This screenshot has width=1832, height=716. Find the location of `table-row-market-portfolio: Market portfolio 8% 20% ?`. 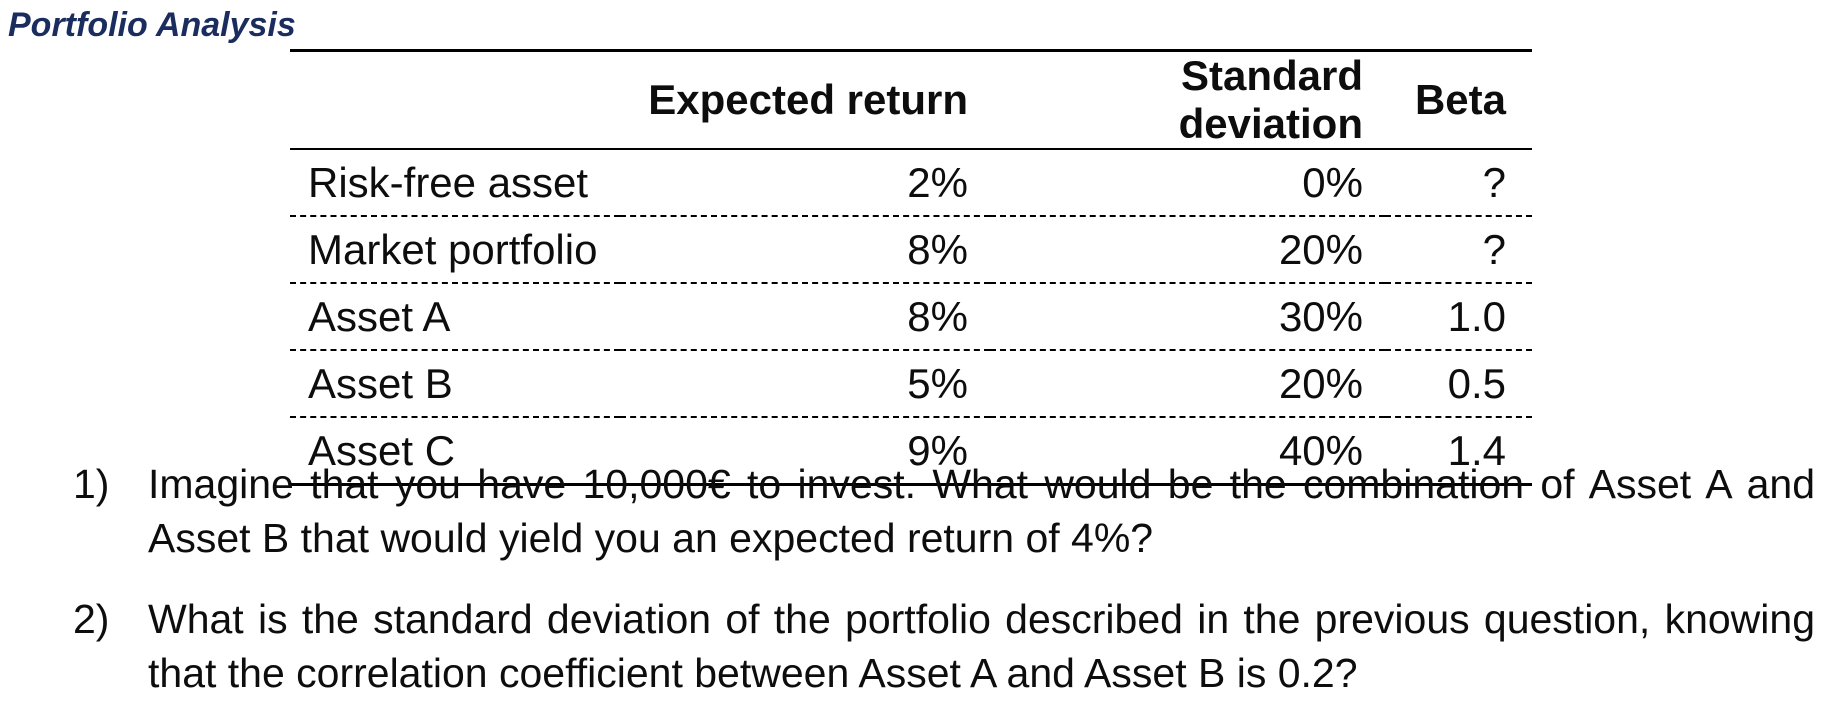

table-row-market-portfolio: Market portfolio 8% 20% ? is located at coordinates (911, 249).